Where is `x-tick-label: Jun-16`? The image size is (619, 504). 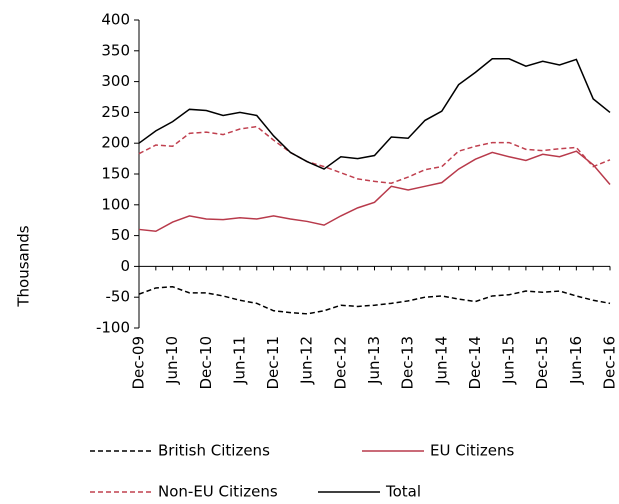
x-tick-label: Jun-16 is located at coordinates (576, 360).